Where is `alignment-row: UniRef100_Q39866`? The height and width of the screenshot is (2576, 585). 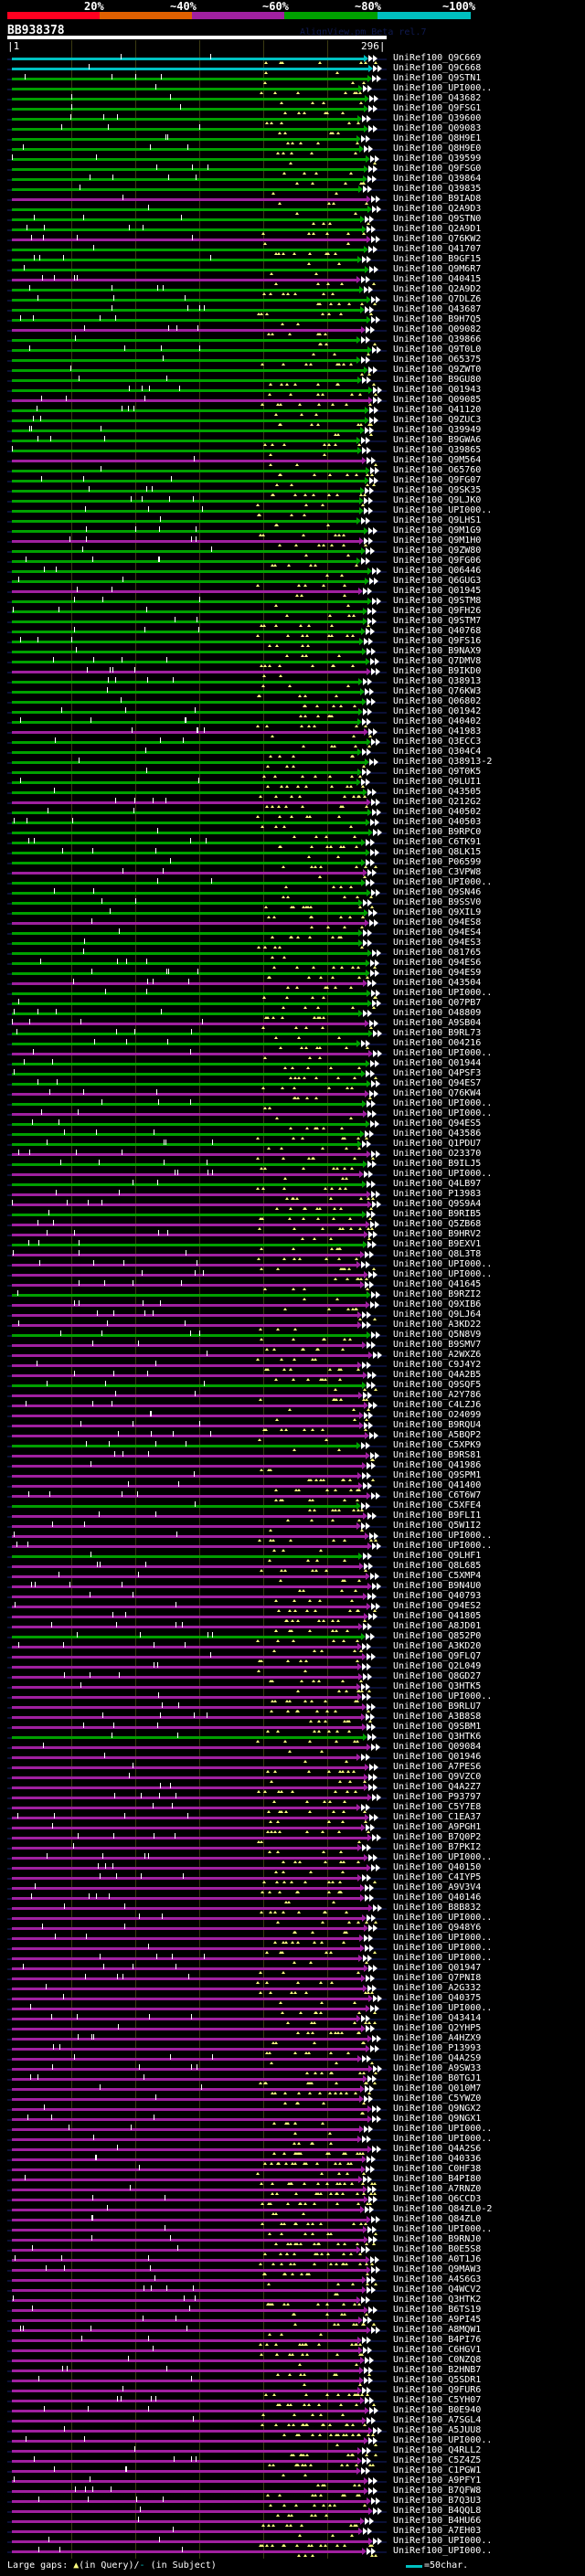
alignment-row: UniRef100_Q39866 is located at coordinates (293, 340).